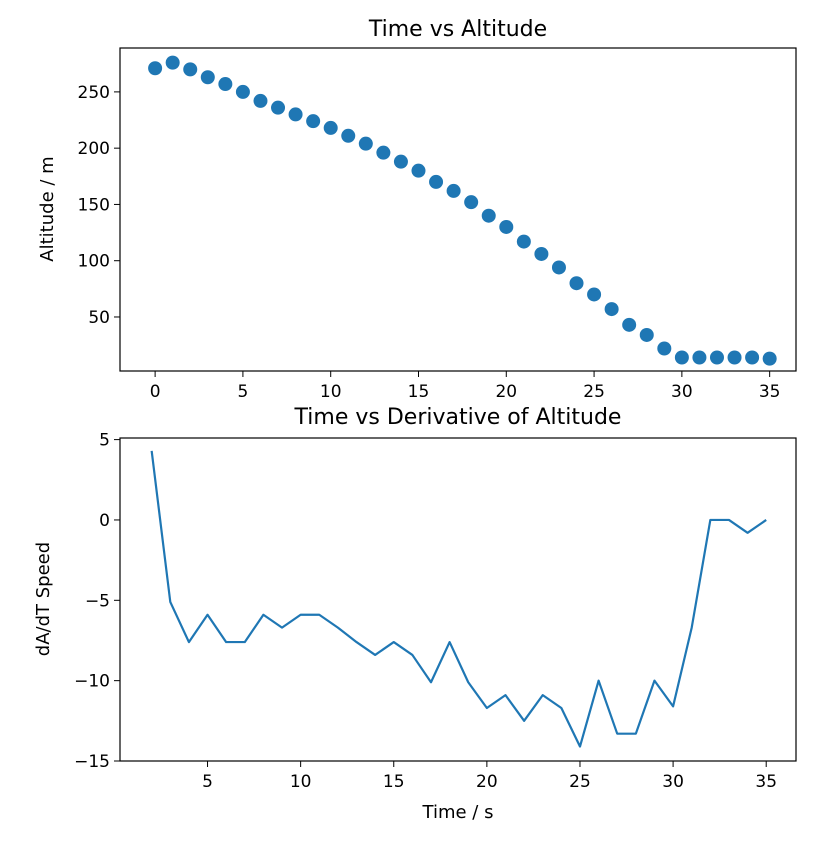  Describe the element at coordinates (457, 29) in the screenshot. I see `altitude-chart-title: Time vs Altitude` at that location.